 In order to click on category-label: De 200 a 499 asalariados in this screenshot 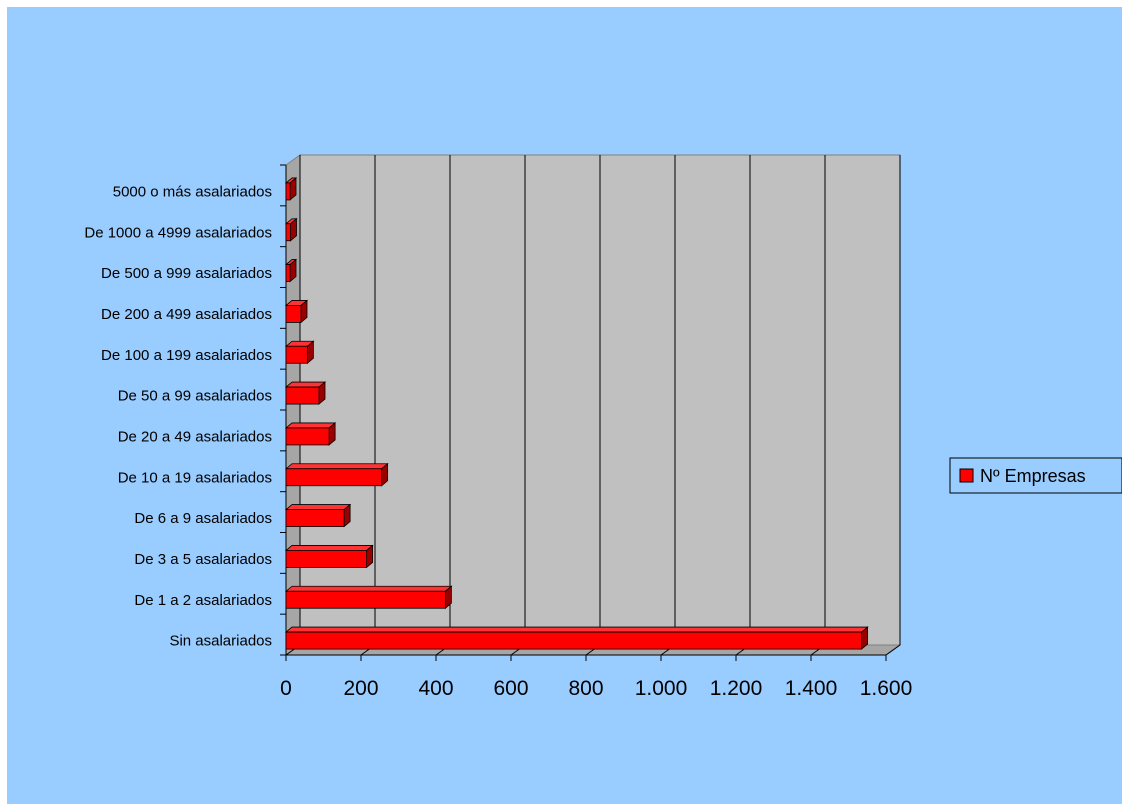, I will do `click(186, 314)`.